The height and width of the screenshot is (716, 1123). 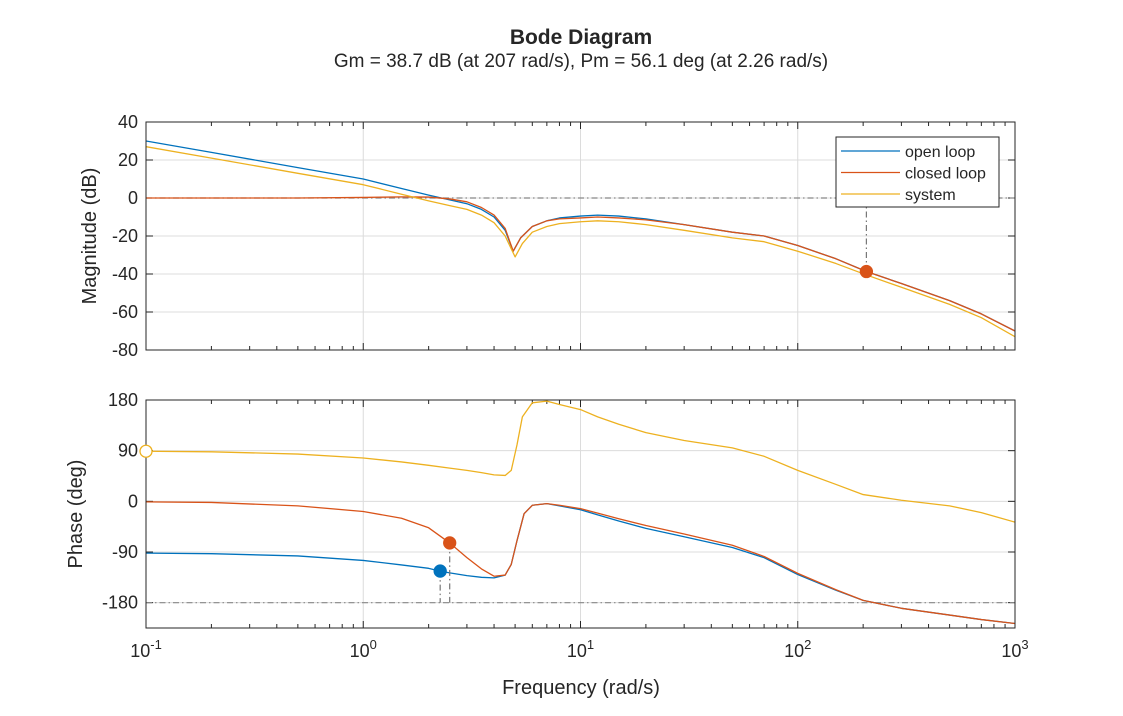 I want to click on phase-series-system, so click(x=580, y=461).